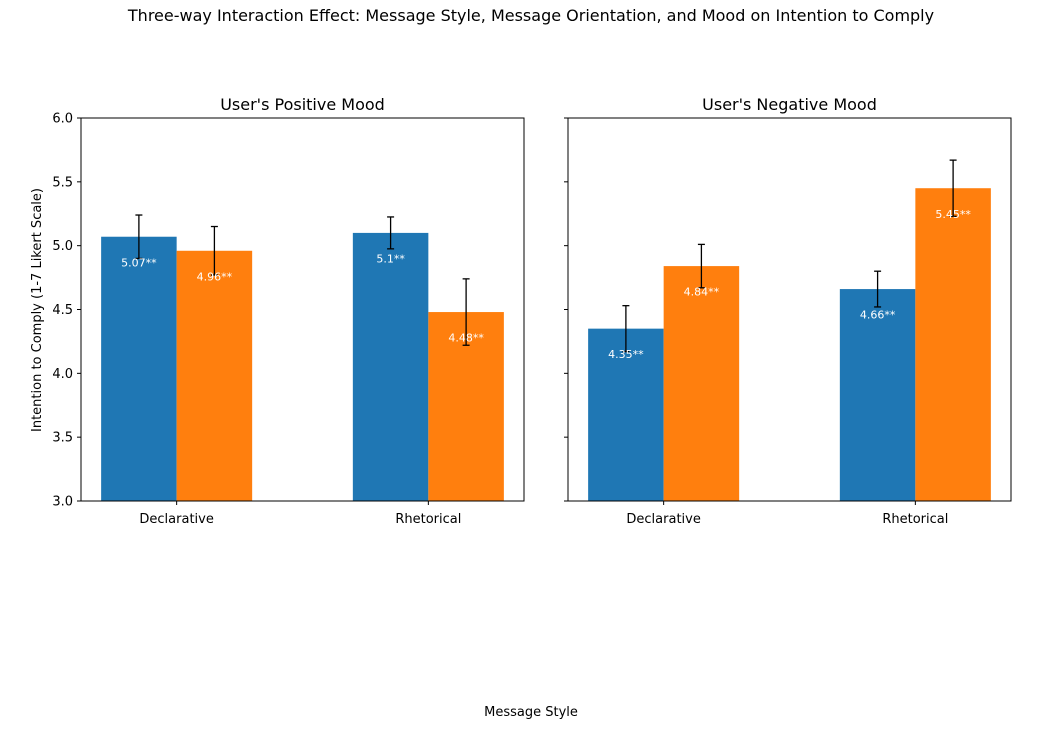 The image size is (1055, 743). What do you see at coordinates (531, 712) in the screenshot?
I see `x-axis-label: Message Style` at bounding box center [531, 712].